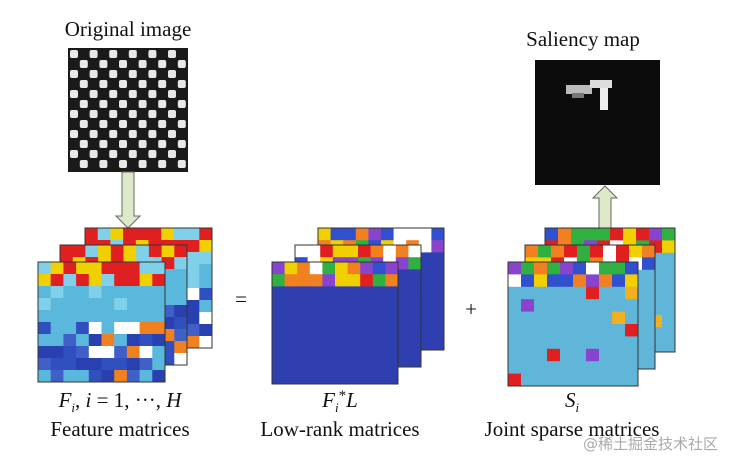 The image size is (733, 465). I want to click on equals-sign: =, so click(241, 299).